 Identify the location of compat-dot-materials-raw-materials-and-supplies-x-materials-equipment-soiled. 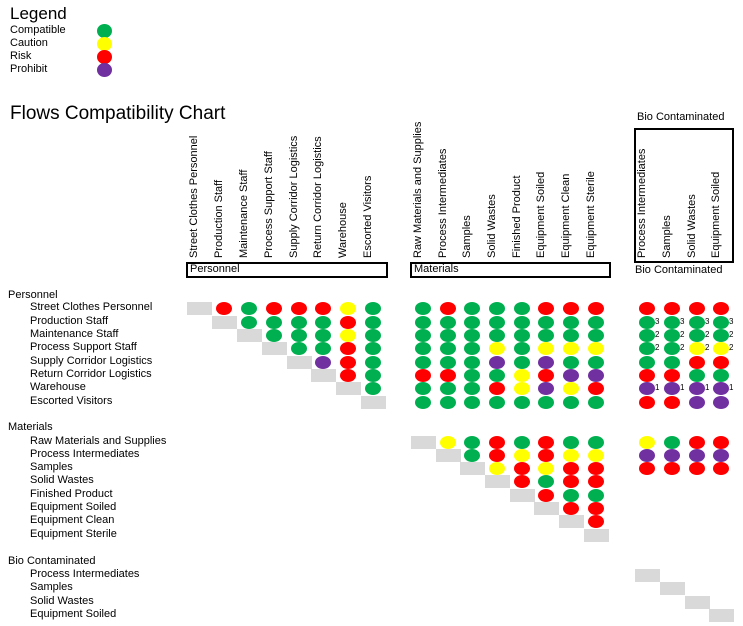
(546, 442).